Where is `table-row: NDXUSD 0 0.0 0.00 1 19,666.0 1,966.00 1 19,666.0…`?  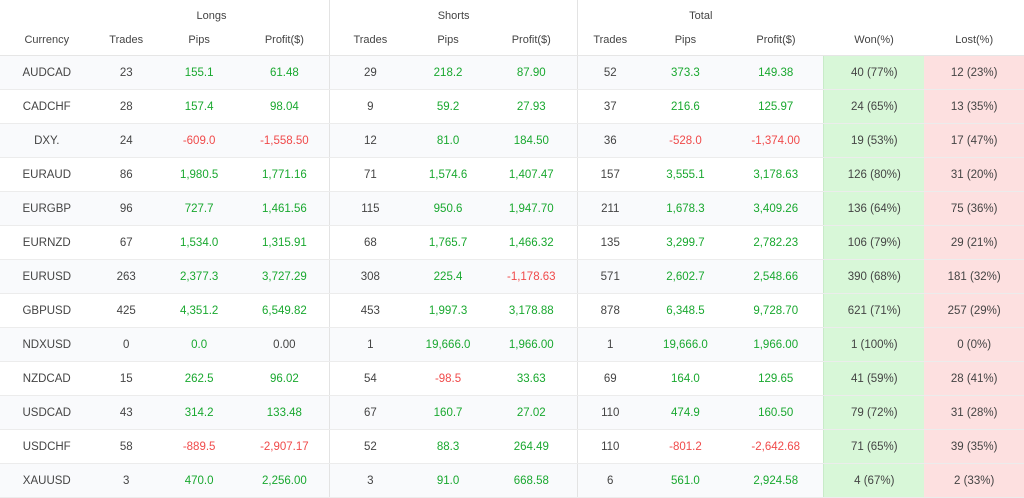
table-row: NDXUSD 0 0.0 0.00 1 19,666.0 1,966.00 1 19,666.0… is located at coordinates (512, 344).